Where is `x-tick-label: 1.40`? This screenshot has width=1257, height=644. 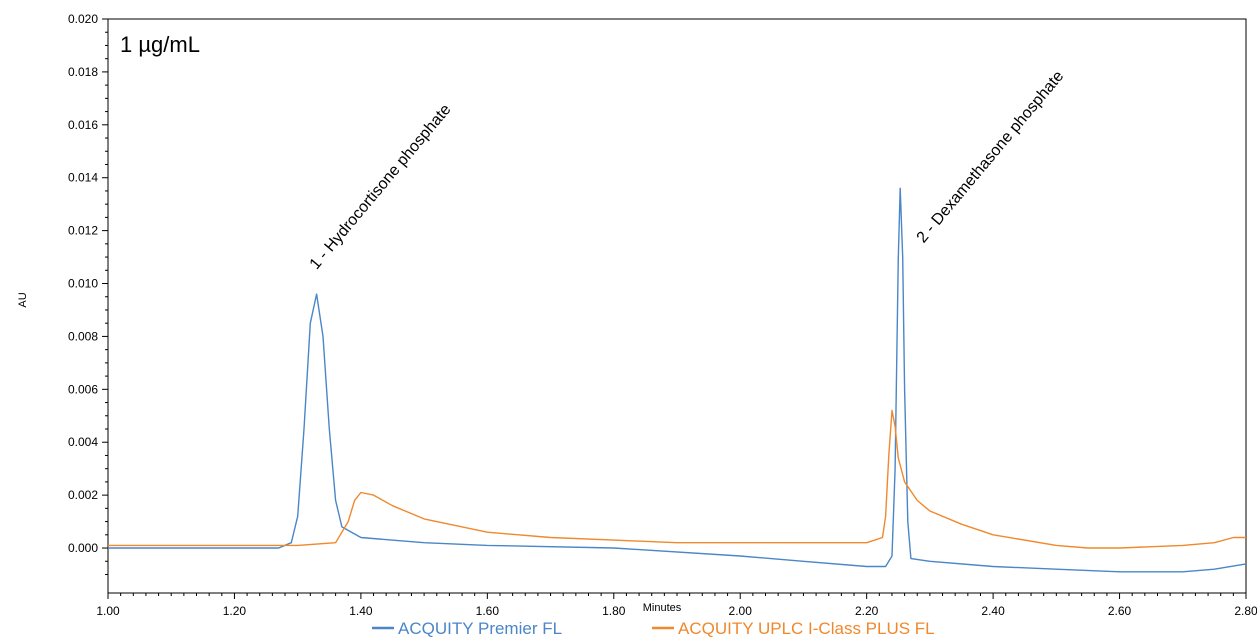
x-tick-label: 1.40 is located at coordinates (361, 611).